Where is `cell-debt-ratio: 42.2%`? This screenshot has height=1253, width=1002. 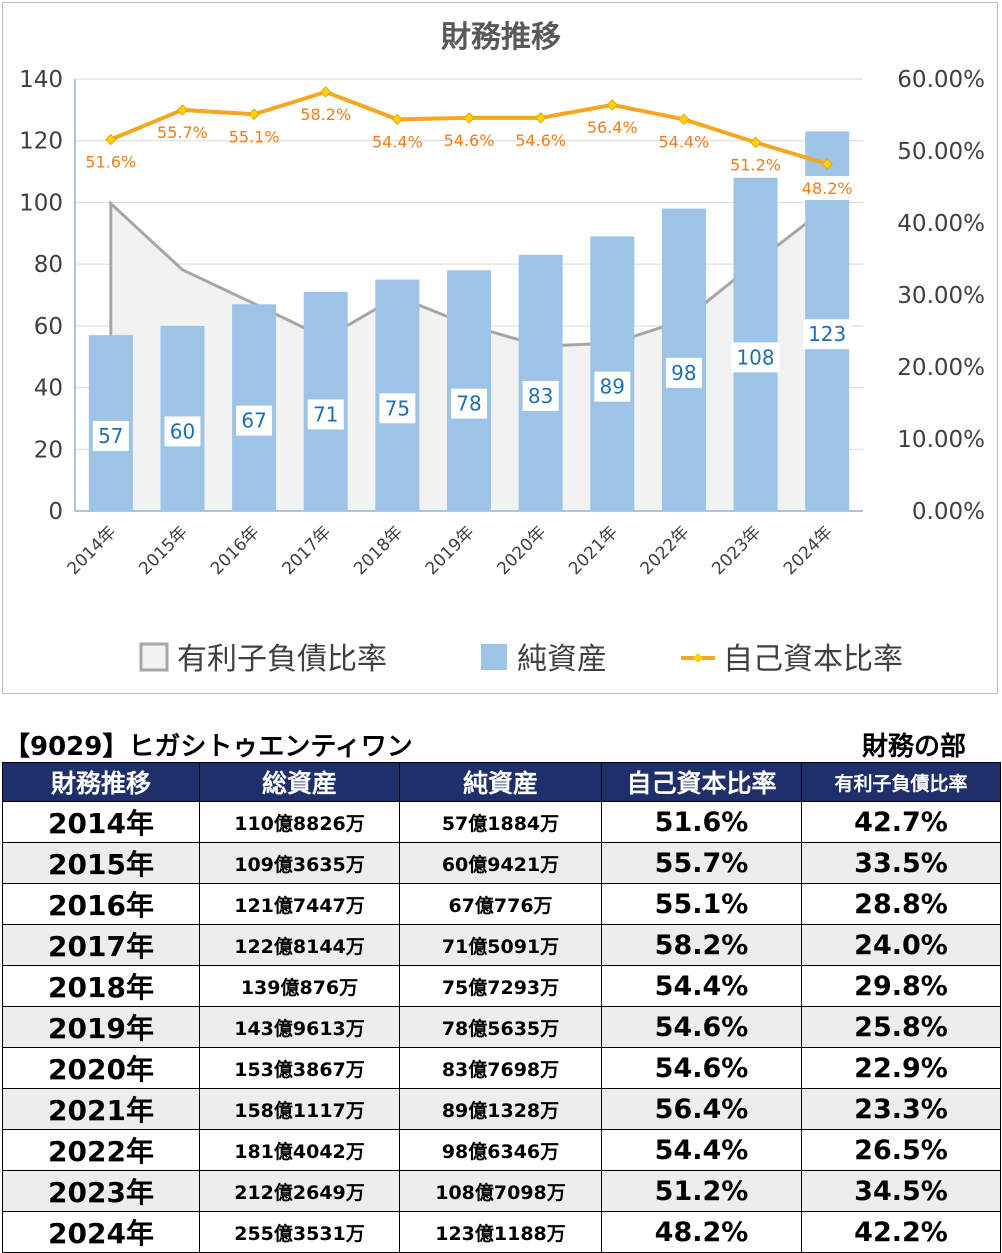 cell-debt-ratio: 42.2% is located at coordinates (901, 1232).